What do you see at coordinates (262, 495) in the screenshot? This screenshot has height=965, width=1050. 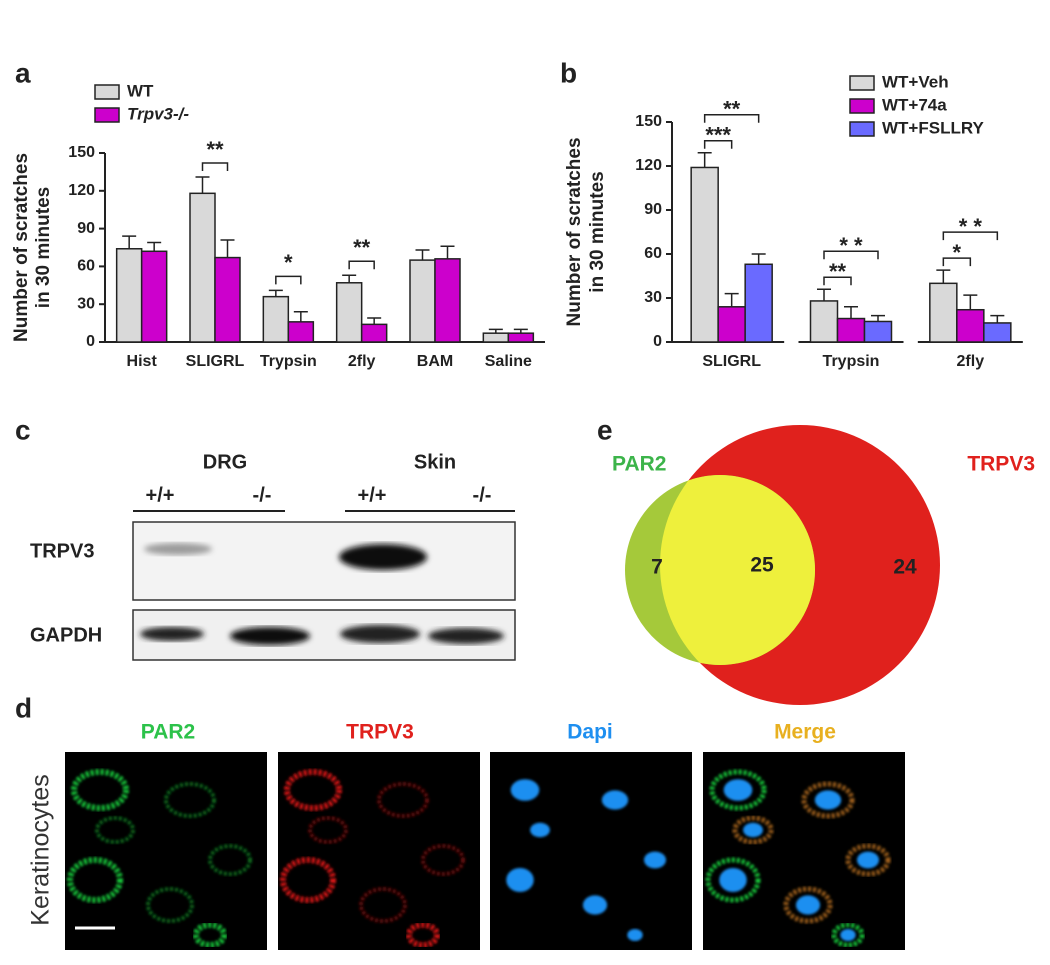 I see `genotype-label: -/-` at bounding box center [262, 495].